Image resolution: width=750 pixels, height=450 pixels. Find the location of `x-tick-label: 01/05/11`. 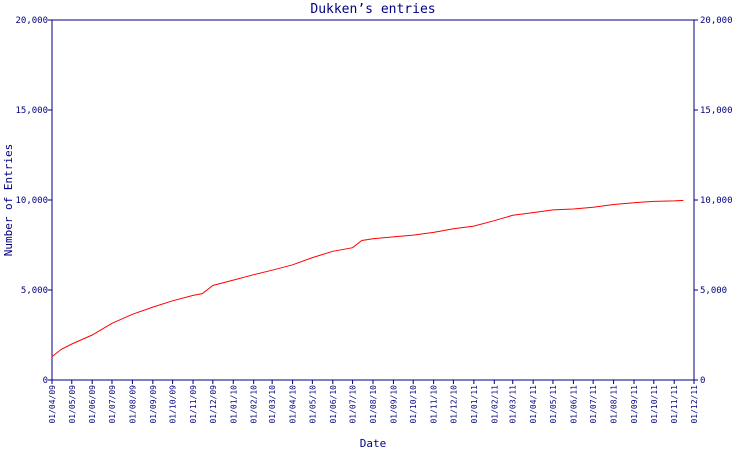

x-tick-label: 01/05/11 is located at coordinates (553, 404).